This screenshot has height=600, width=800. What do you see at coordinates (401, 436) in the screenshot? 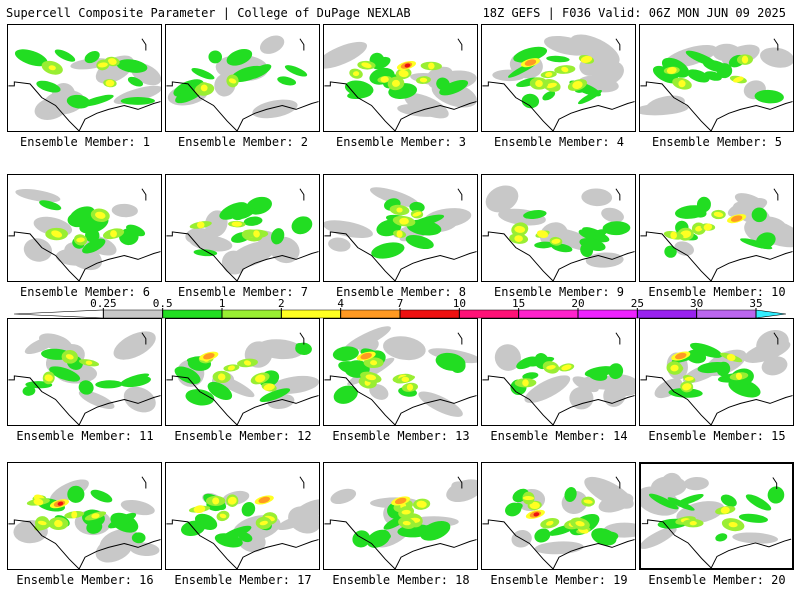
I see `ensemble-member-label: Ensemble Member: 13` at bounding box center [401, 436].